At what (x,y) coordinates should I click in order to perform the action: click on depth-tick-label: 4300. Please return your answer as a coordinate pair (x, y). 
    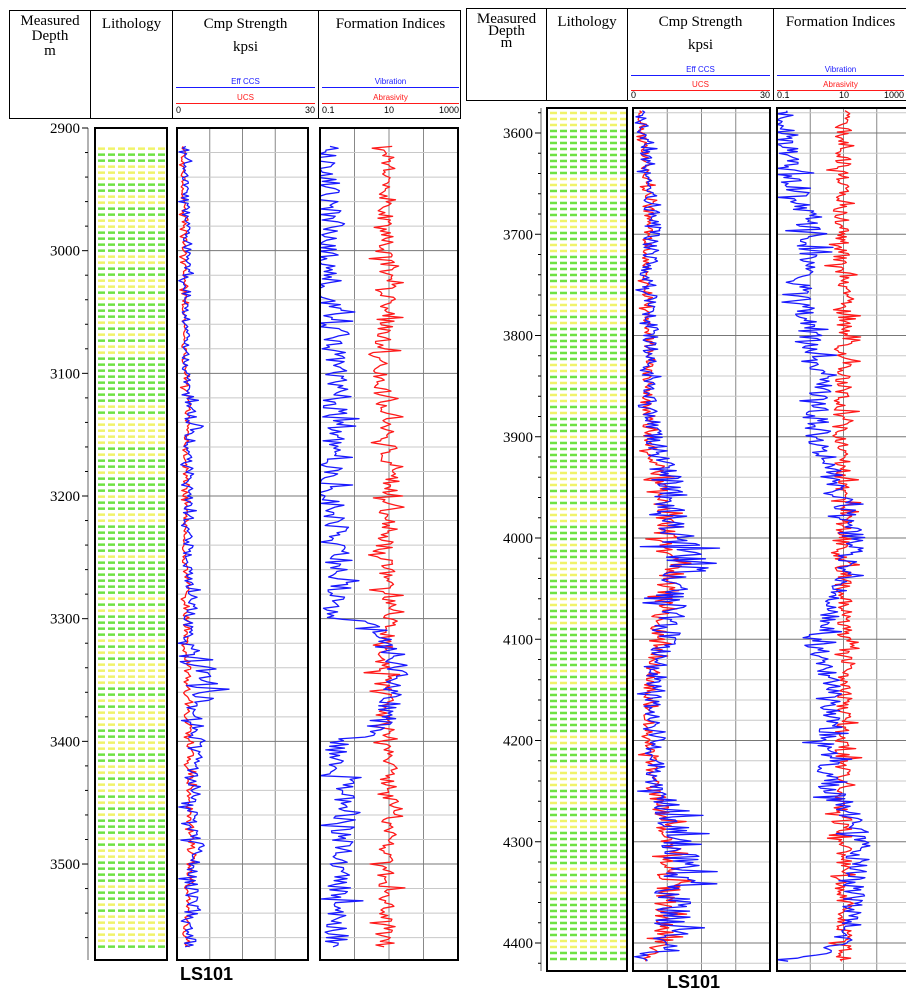
    Looking at the image, I should click on (518, 843).